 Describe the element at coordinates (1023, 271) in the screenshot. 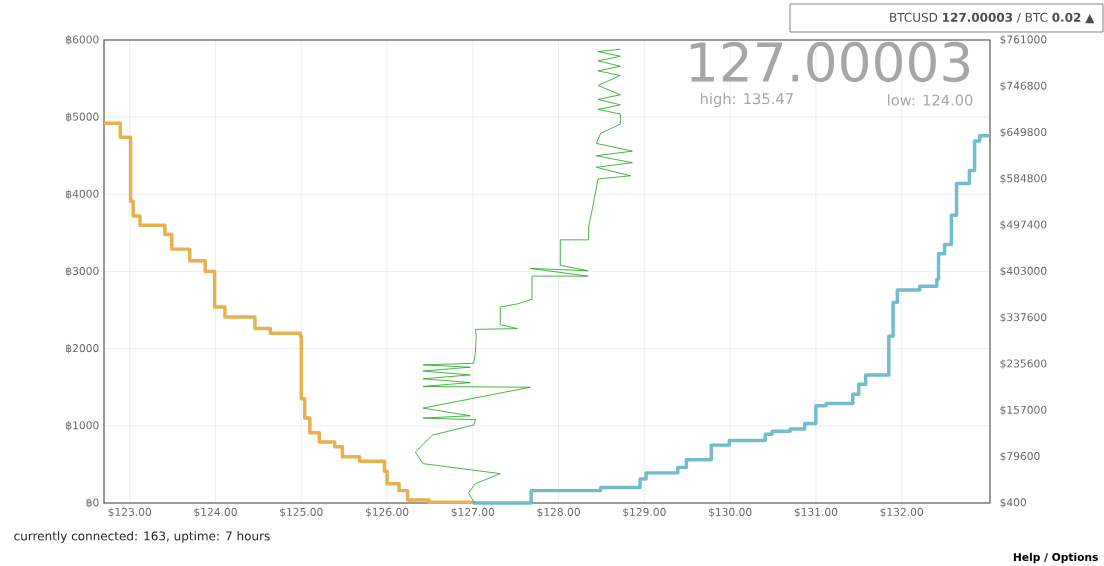

I see `text: $403000` at that location.